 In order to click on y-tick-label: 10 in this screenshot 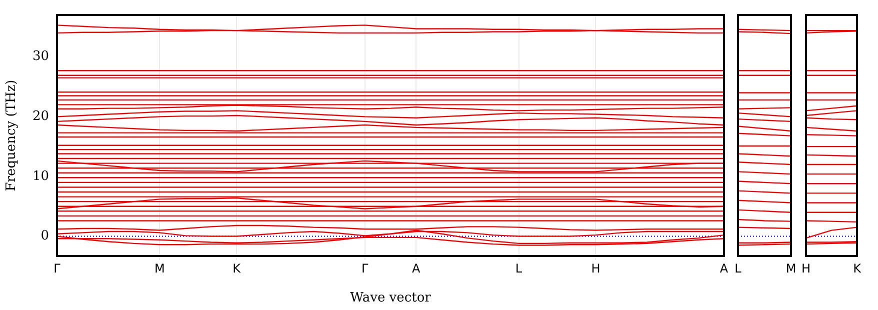, I will do `click(40, 176)`.